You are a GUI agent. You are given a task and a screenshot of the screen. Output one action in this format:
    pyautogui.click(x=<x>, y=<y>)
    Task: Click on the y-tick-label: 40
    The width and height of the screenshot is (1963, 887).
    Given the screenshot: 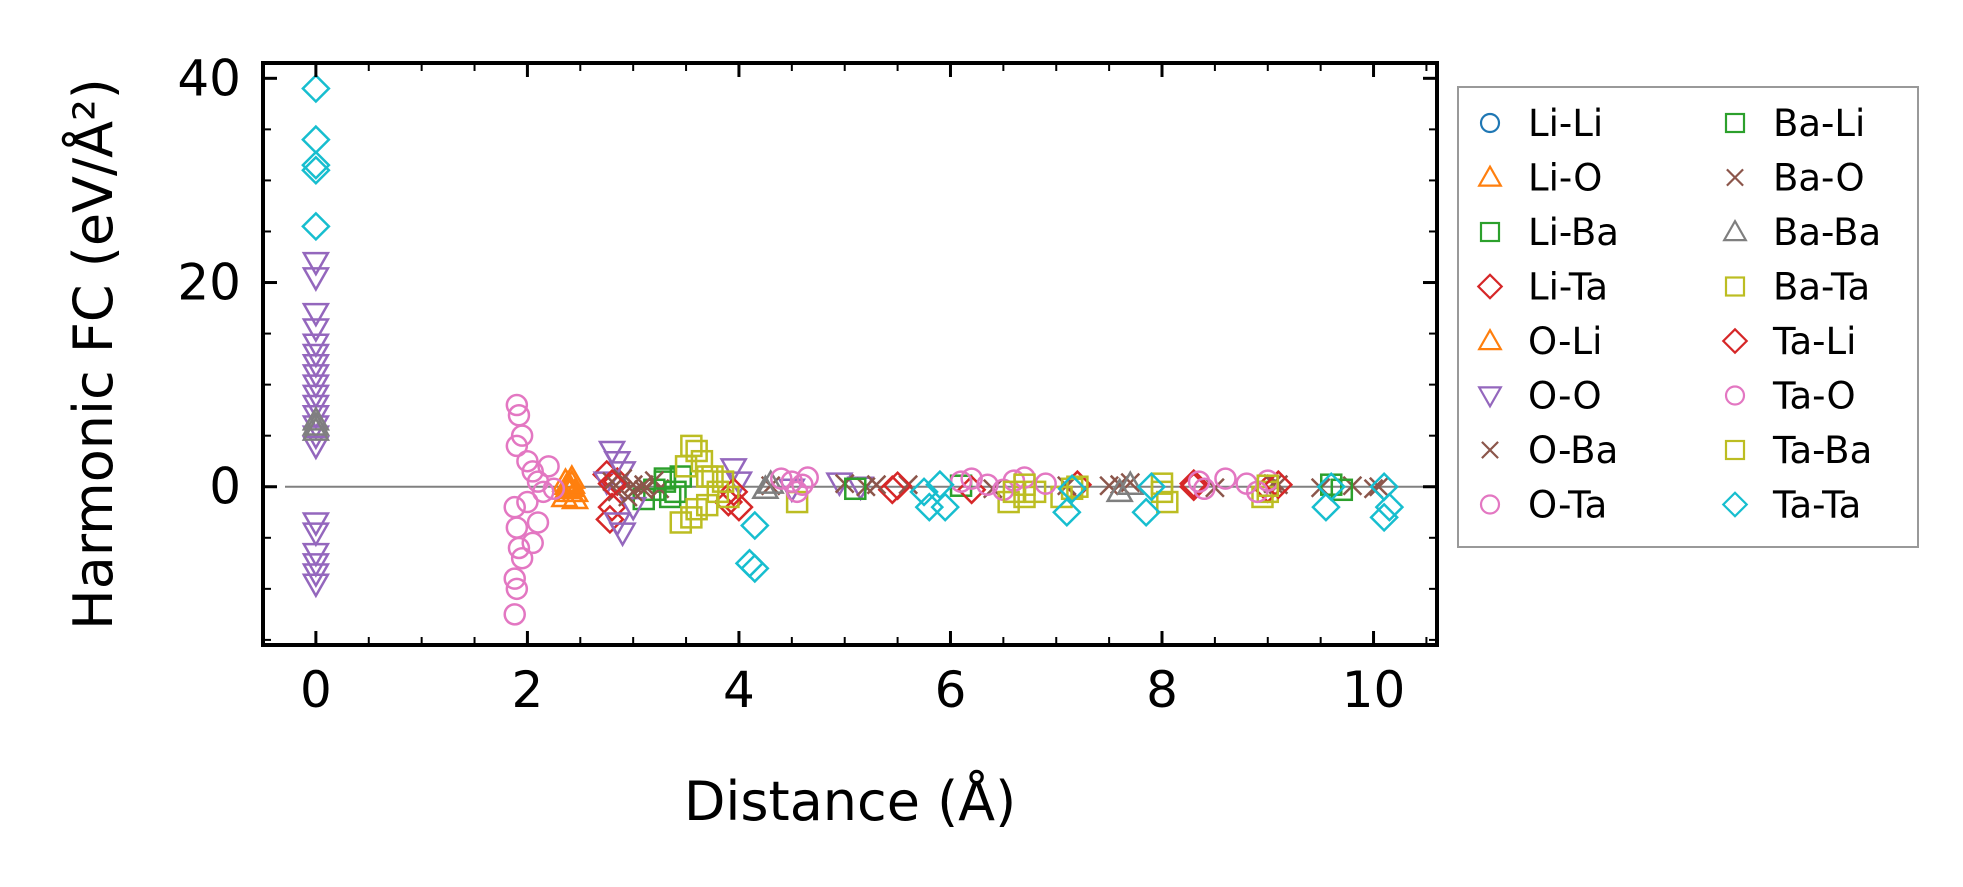 What is the action you would take?
    pyautogui.click(x=209, y=78)
    